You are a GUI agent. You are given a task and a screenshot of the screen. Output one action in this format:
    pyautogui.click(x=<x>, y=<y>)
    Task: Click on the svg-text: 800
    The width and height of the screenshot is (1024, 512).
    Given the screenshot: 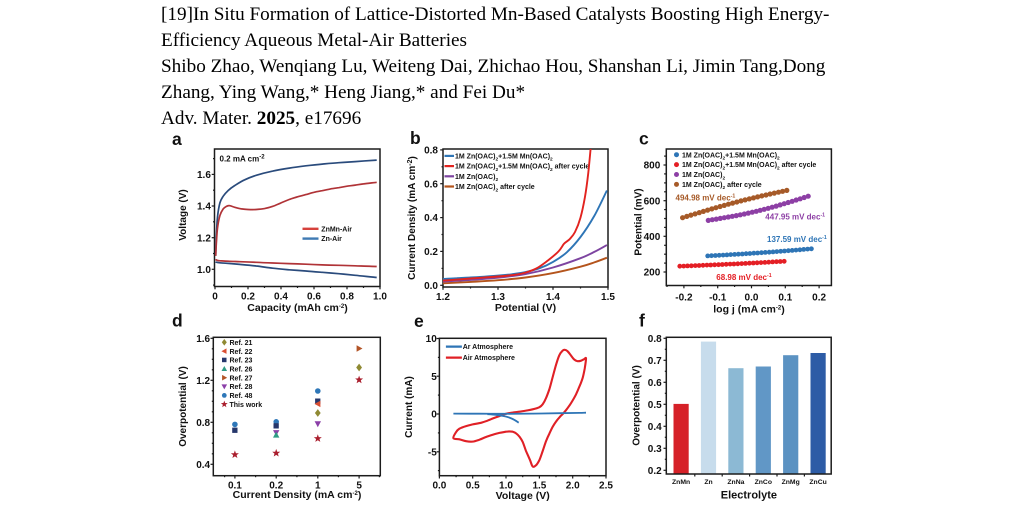 What is the action you would take?
    pyautogui.click(x=652, y=166)
    